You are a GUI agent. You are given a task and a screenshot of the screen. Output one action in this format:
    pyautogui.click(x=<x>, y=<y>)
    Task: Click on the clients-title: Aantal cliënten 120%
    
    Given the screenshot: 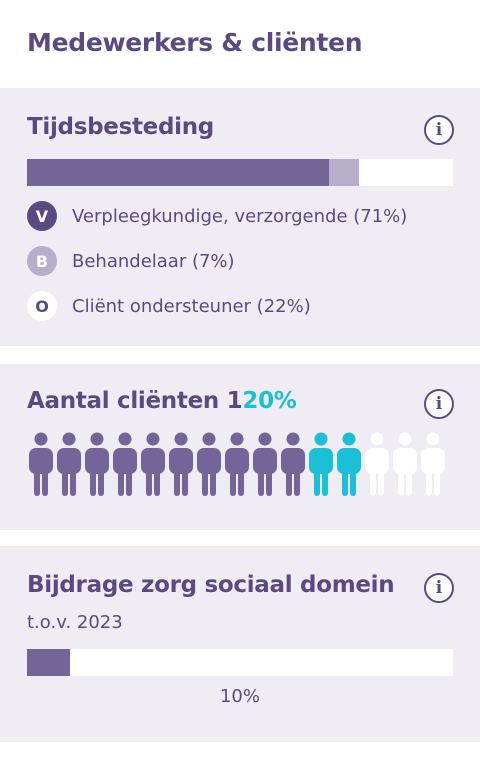 What is the action you would take?
    pyautogui.click(x=162, y=401)
    